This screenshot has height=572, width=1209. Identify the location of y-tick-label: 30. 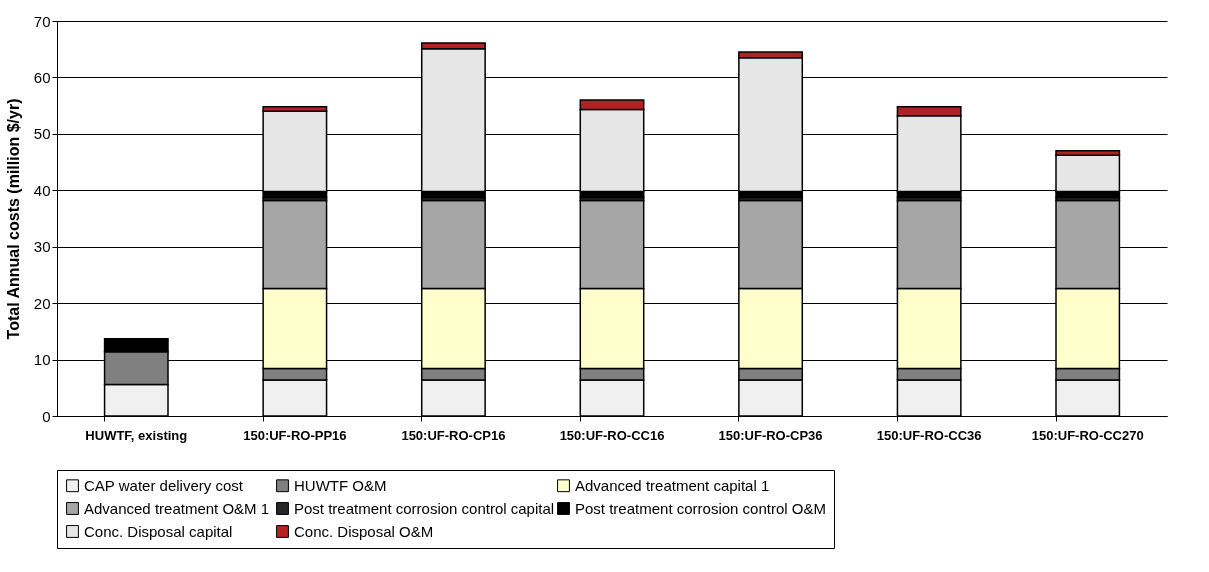
(42, 247).